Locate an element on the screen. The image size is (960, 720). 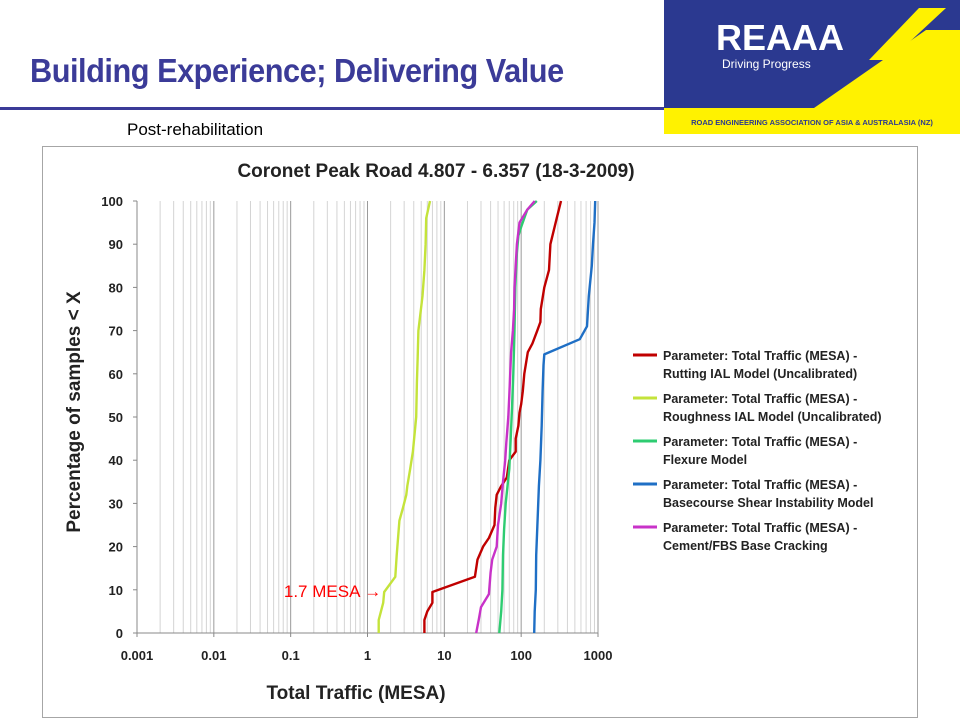
logo-wordmark: REAAA is located at coordinates (780, 37).